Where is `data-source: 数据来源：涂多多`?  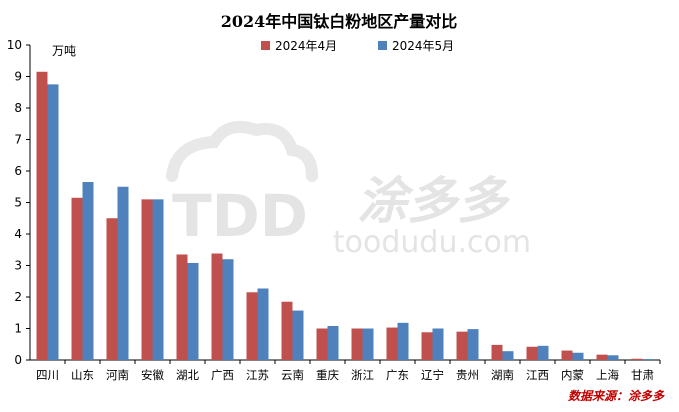
data-source: 数据来源：涂多多 is located at coordinates (616, 396).